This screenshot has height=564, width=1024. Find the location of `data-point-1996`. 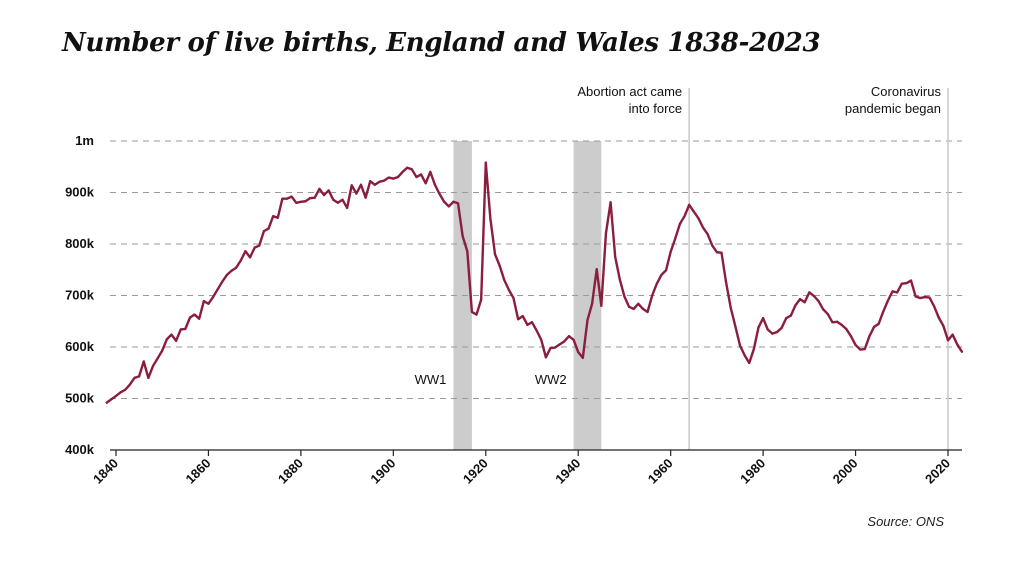

data-point-1996 is located at coordinates (837, 321).